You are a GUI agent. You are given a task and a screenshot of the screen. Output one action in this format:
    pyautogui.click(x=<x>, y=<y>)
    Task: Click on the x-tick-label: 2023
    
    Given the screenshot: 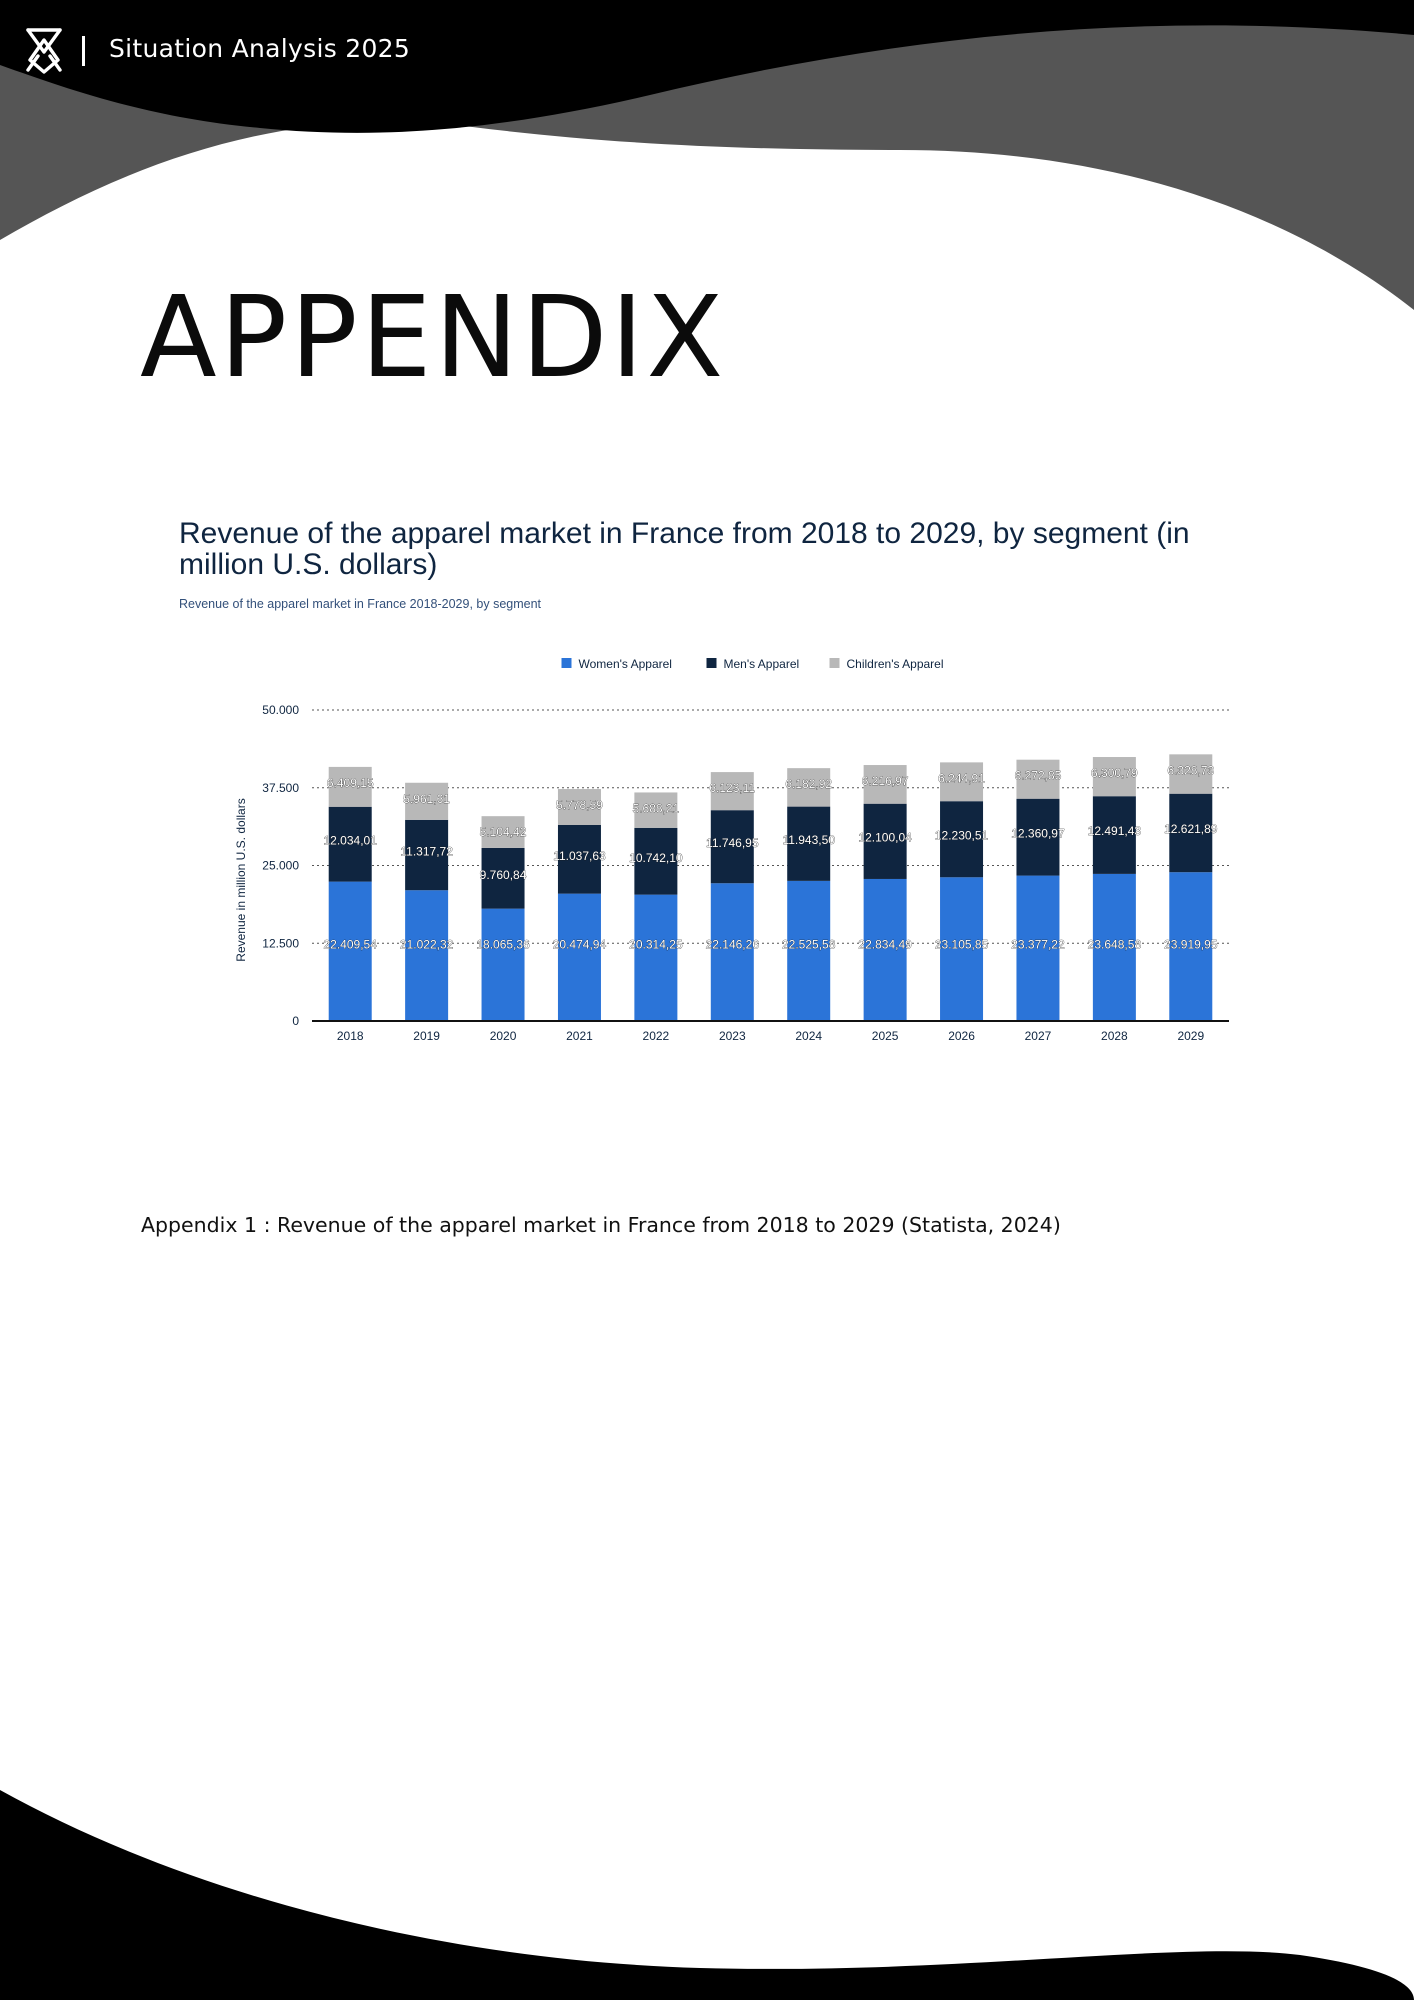 What is the action you would take?
    pyautogui.click(x=732, y=1036)
    